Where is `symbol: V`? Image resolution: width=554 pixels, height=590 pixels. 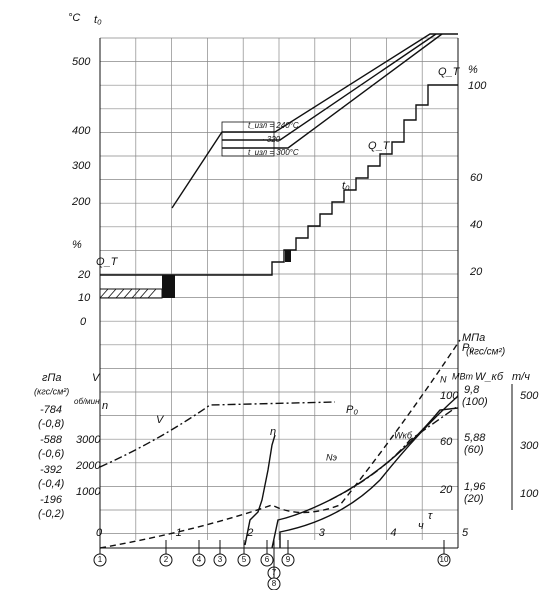 symbol: V is located at coordinates (96, 378).